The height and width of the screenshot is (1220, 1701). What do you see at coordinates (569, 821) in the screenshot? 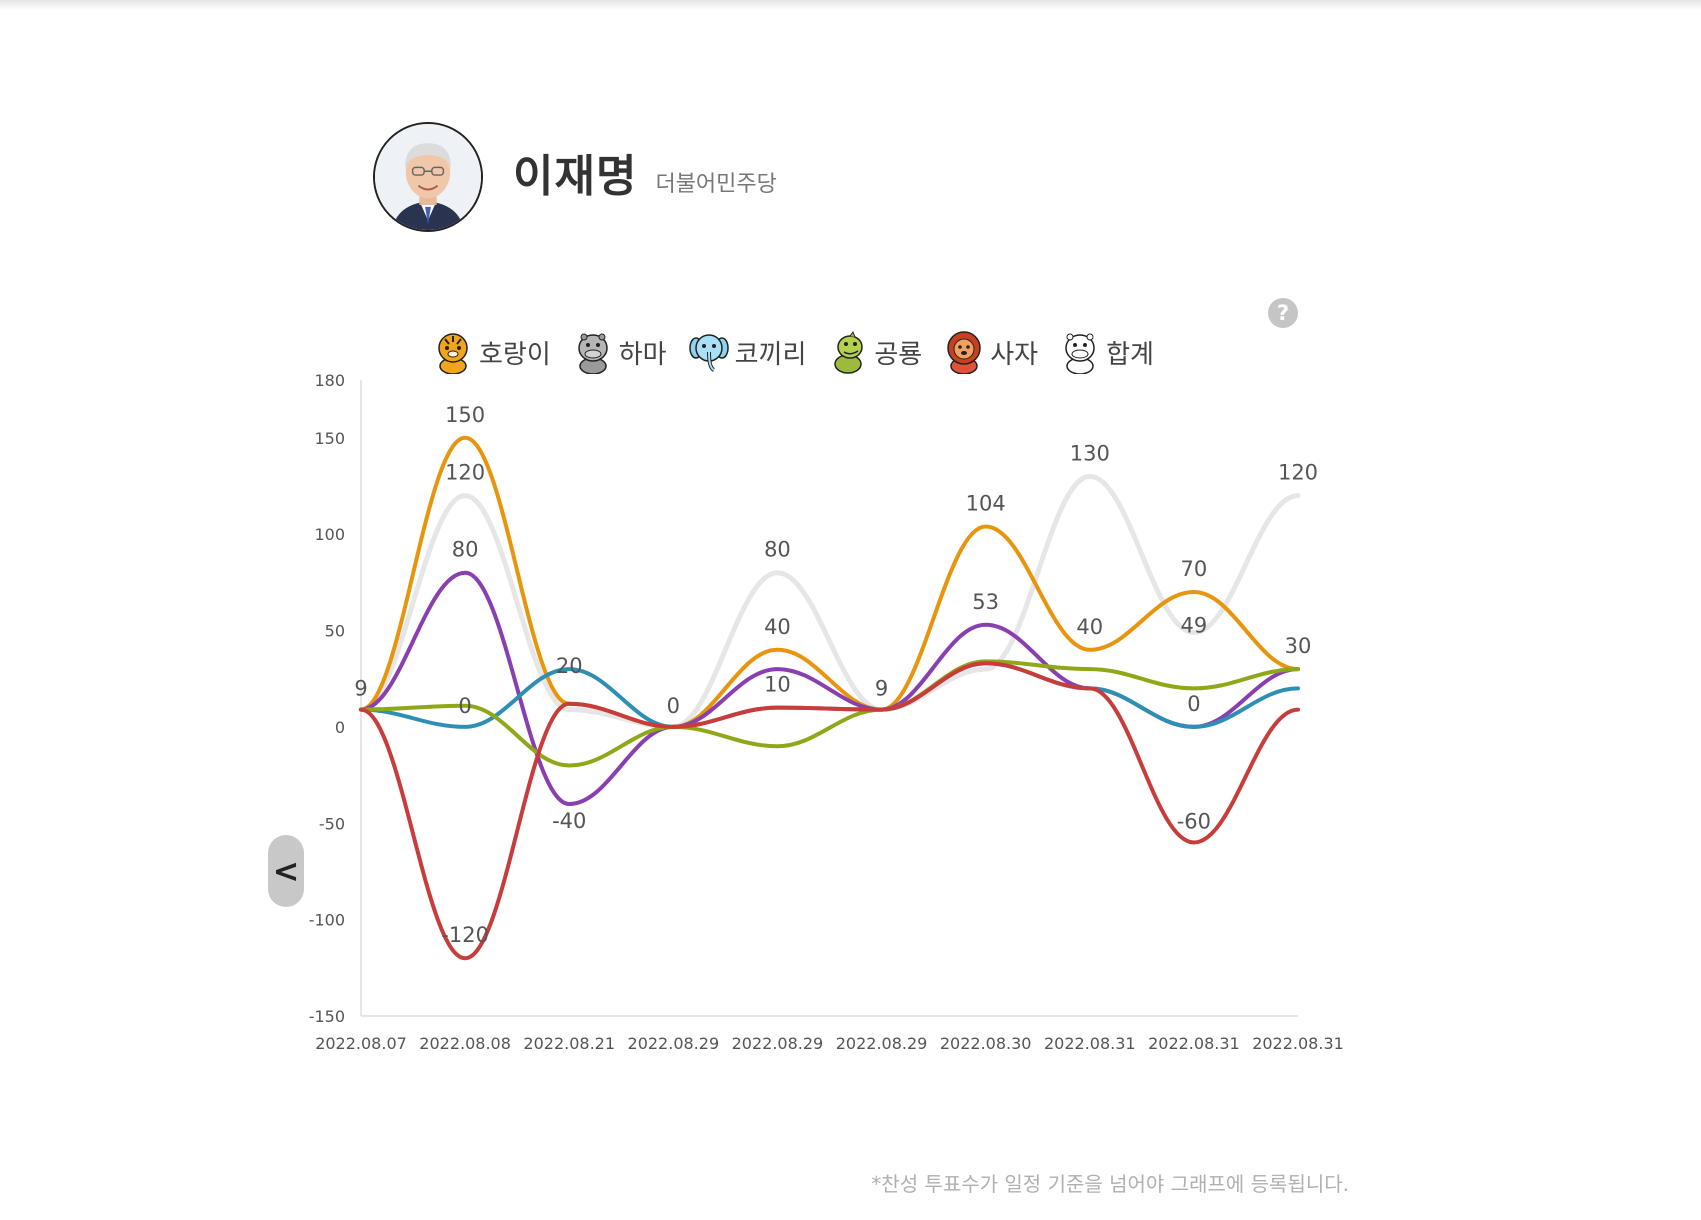
I see `data-label: -40` at bounding box center [569, 821].